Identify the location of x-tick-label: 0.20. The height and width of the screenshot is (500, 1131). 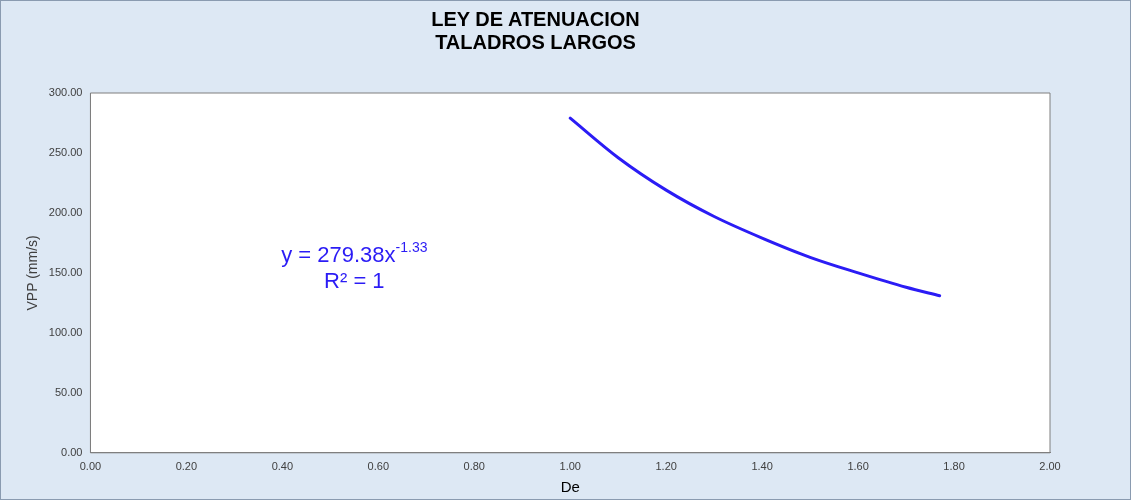
(186, 466).